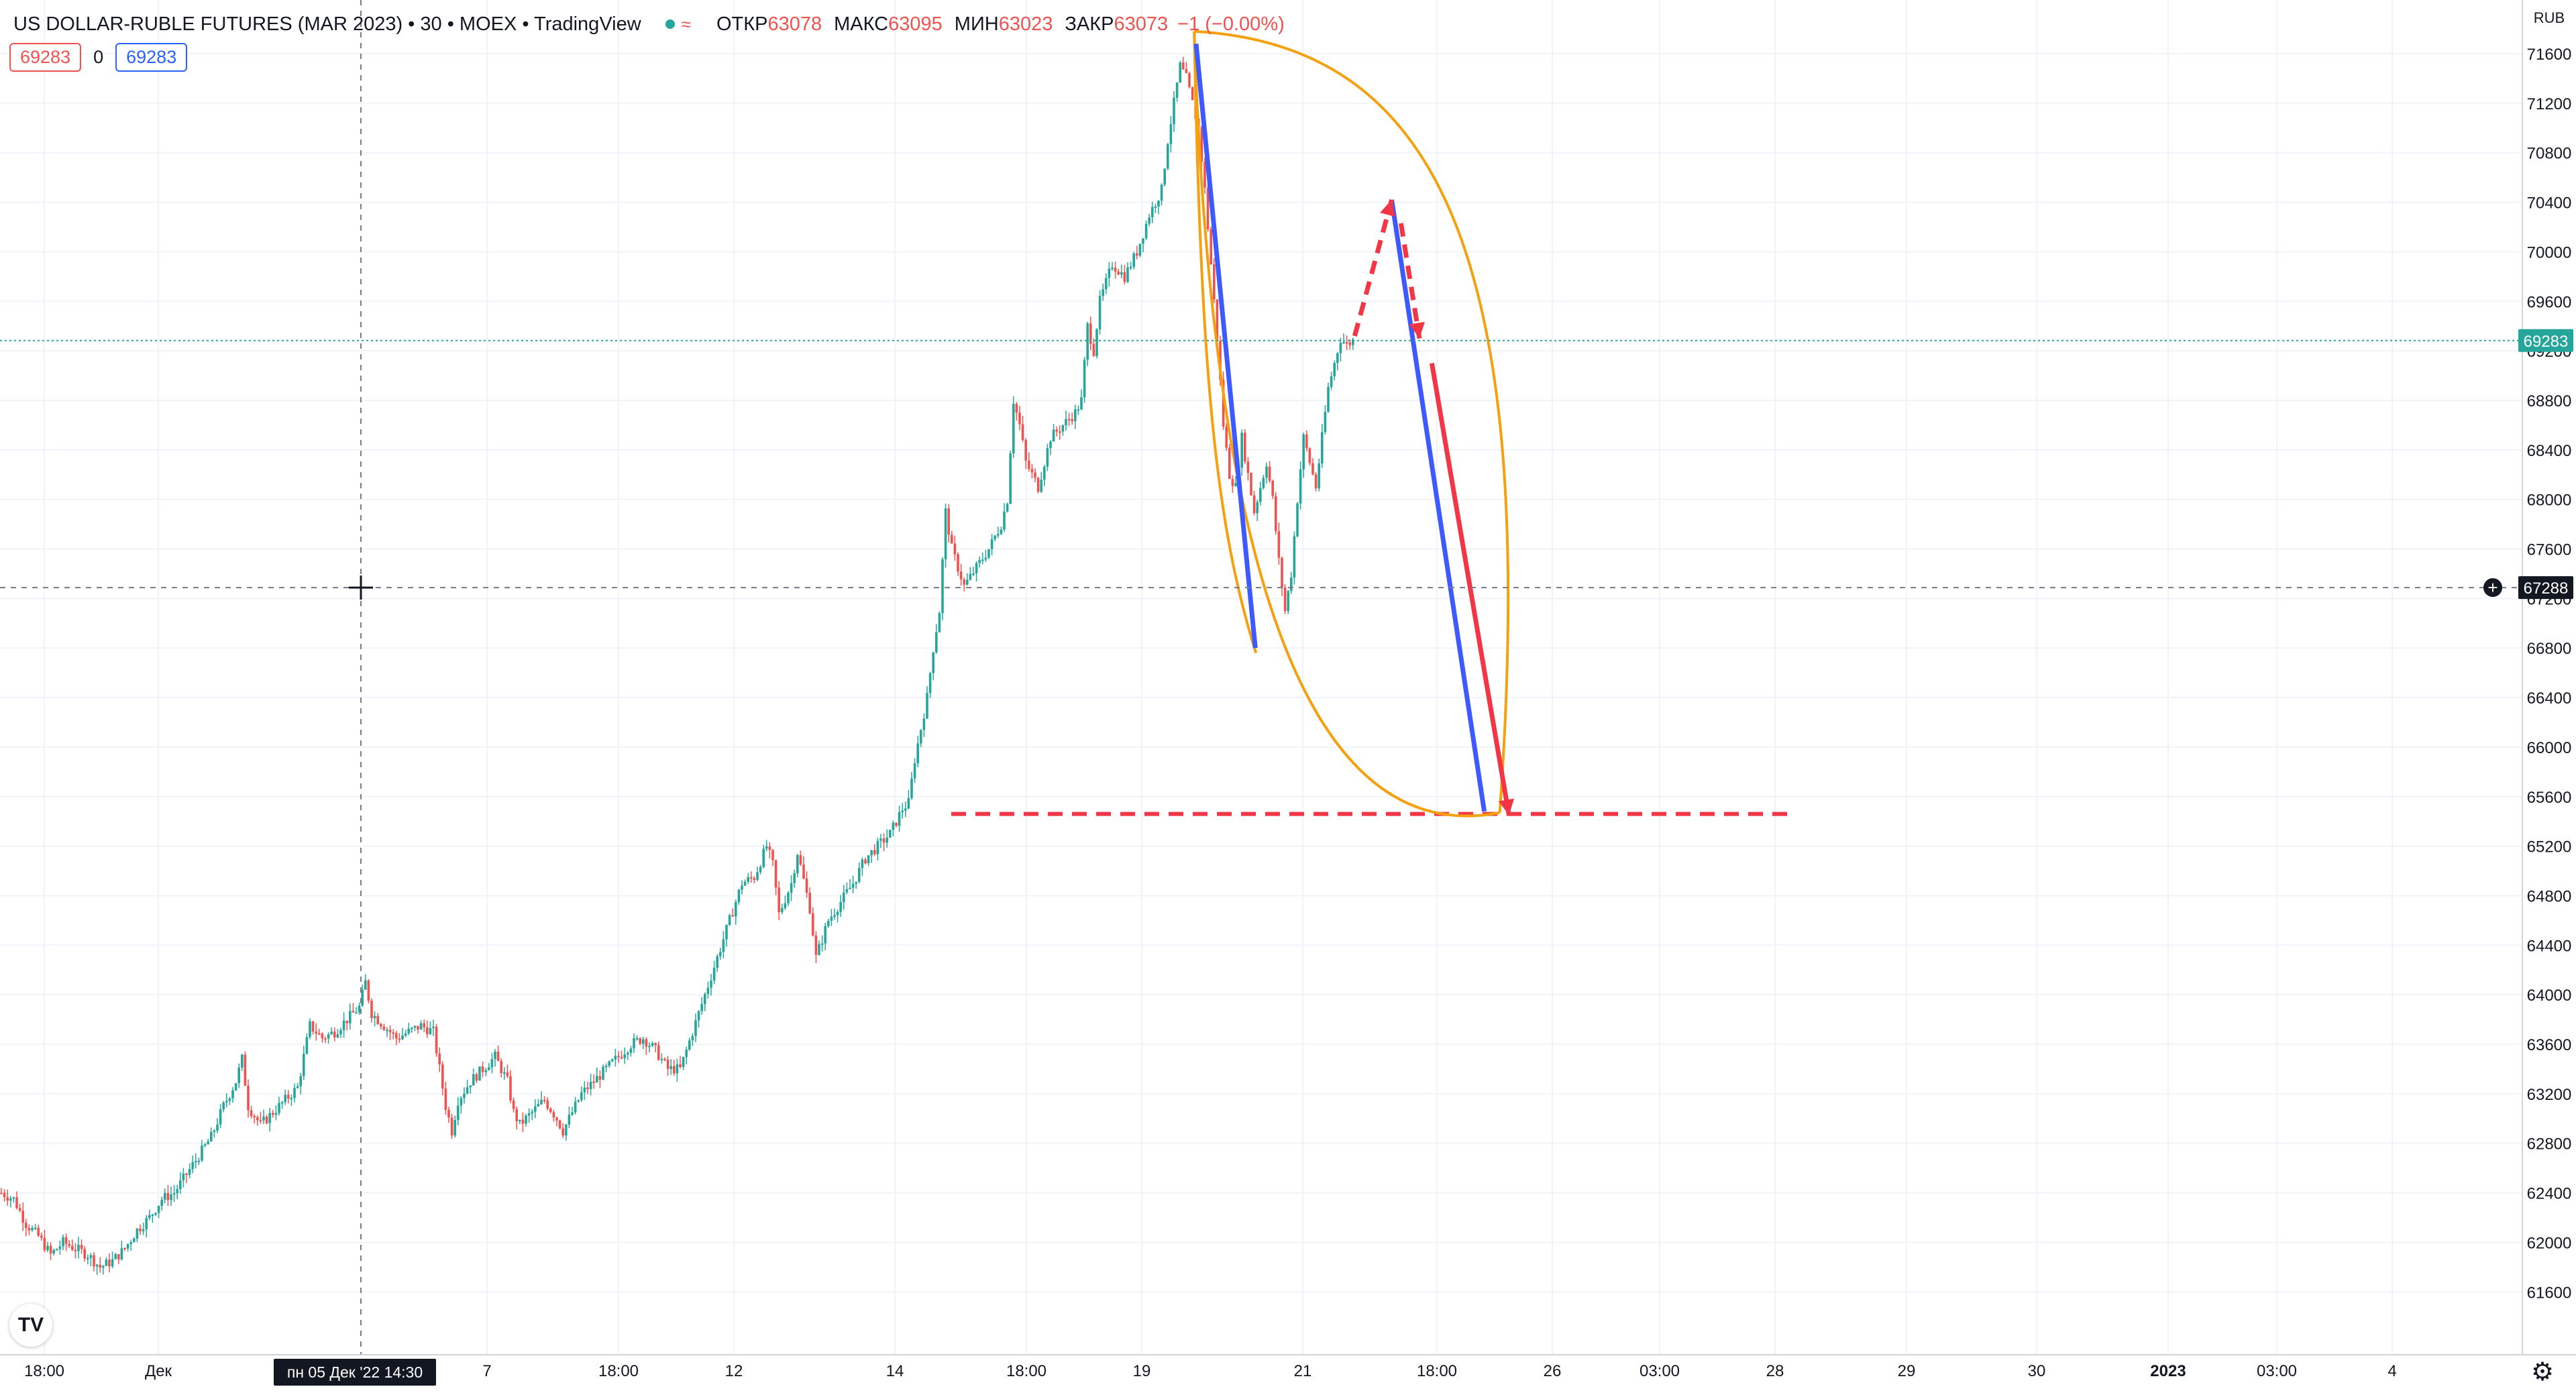 The height and width of the screenshot is (1395, 2576). I want to click on green-dot-icon, so click(670, 24).